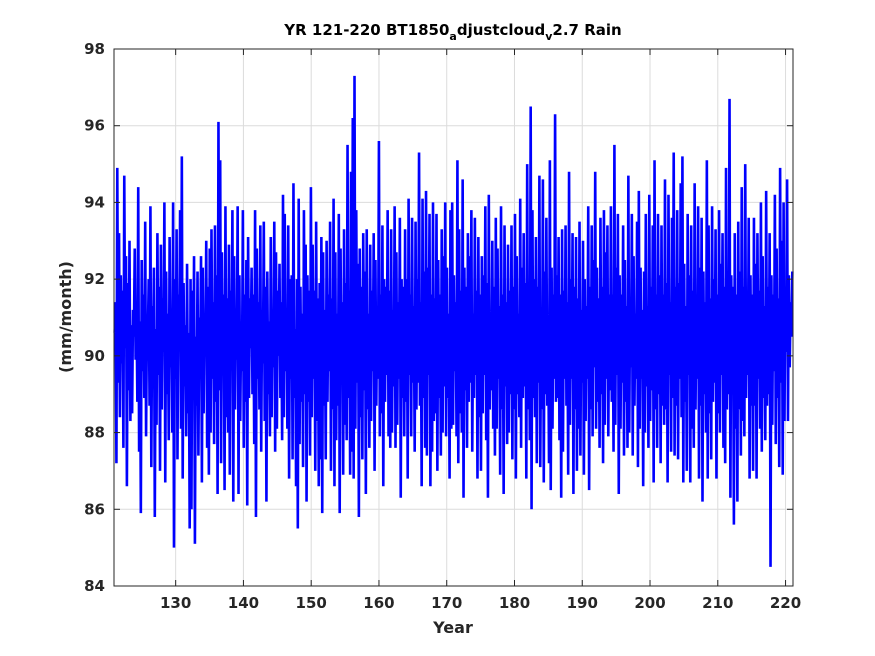 The width and height of the screenshot is (875, 656). Describe the element at coordinates (65, 317) in the screenshot. I see `y-axis-label: (mm/month)` at that location.